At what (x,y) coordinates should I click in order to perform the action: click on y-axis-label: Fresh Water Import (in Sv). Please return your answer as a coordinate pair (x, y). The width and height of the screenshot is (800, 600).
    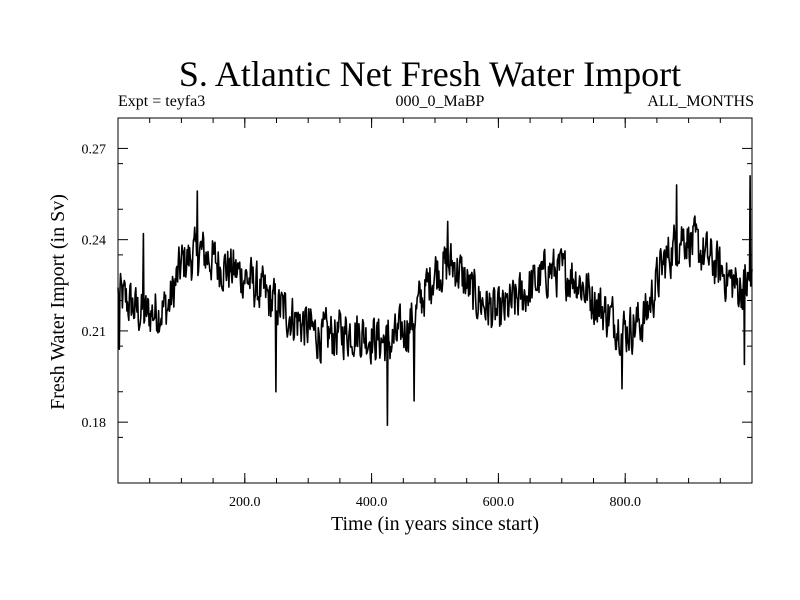
    Looking at the image, I should click on (58, 302).